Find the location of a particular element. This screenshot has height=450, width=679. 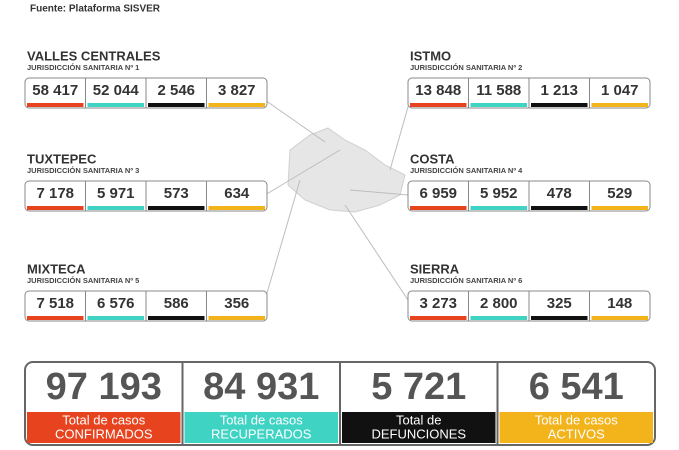

source: Fuente: Plataforma SISVER is located at coordinates (95, 9).